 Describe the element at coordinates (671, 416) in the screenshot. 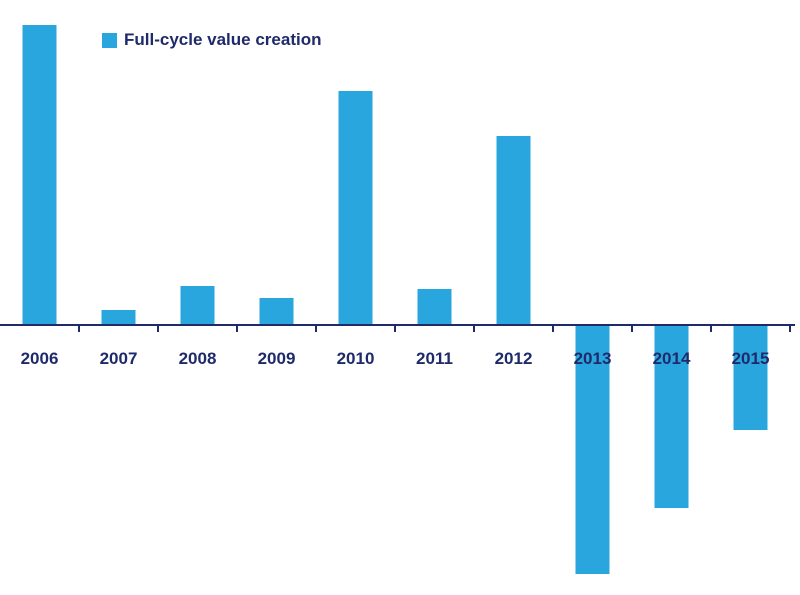

I see `bar-2014` at that location.